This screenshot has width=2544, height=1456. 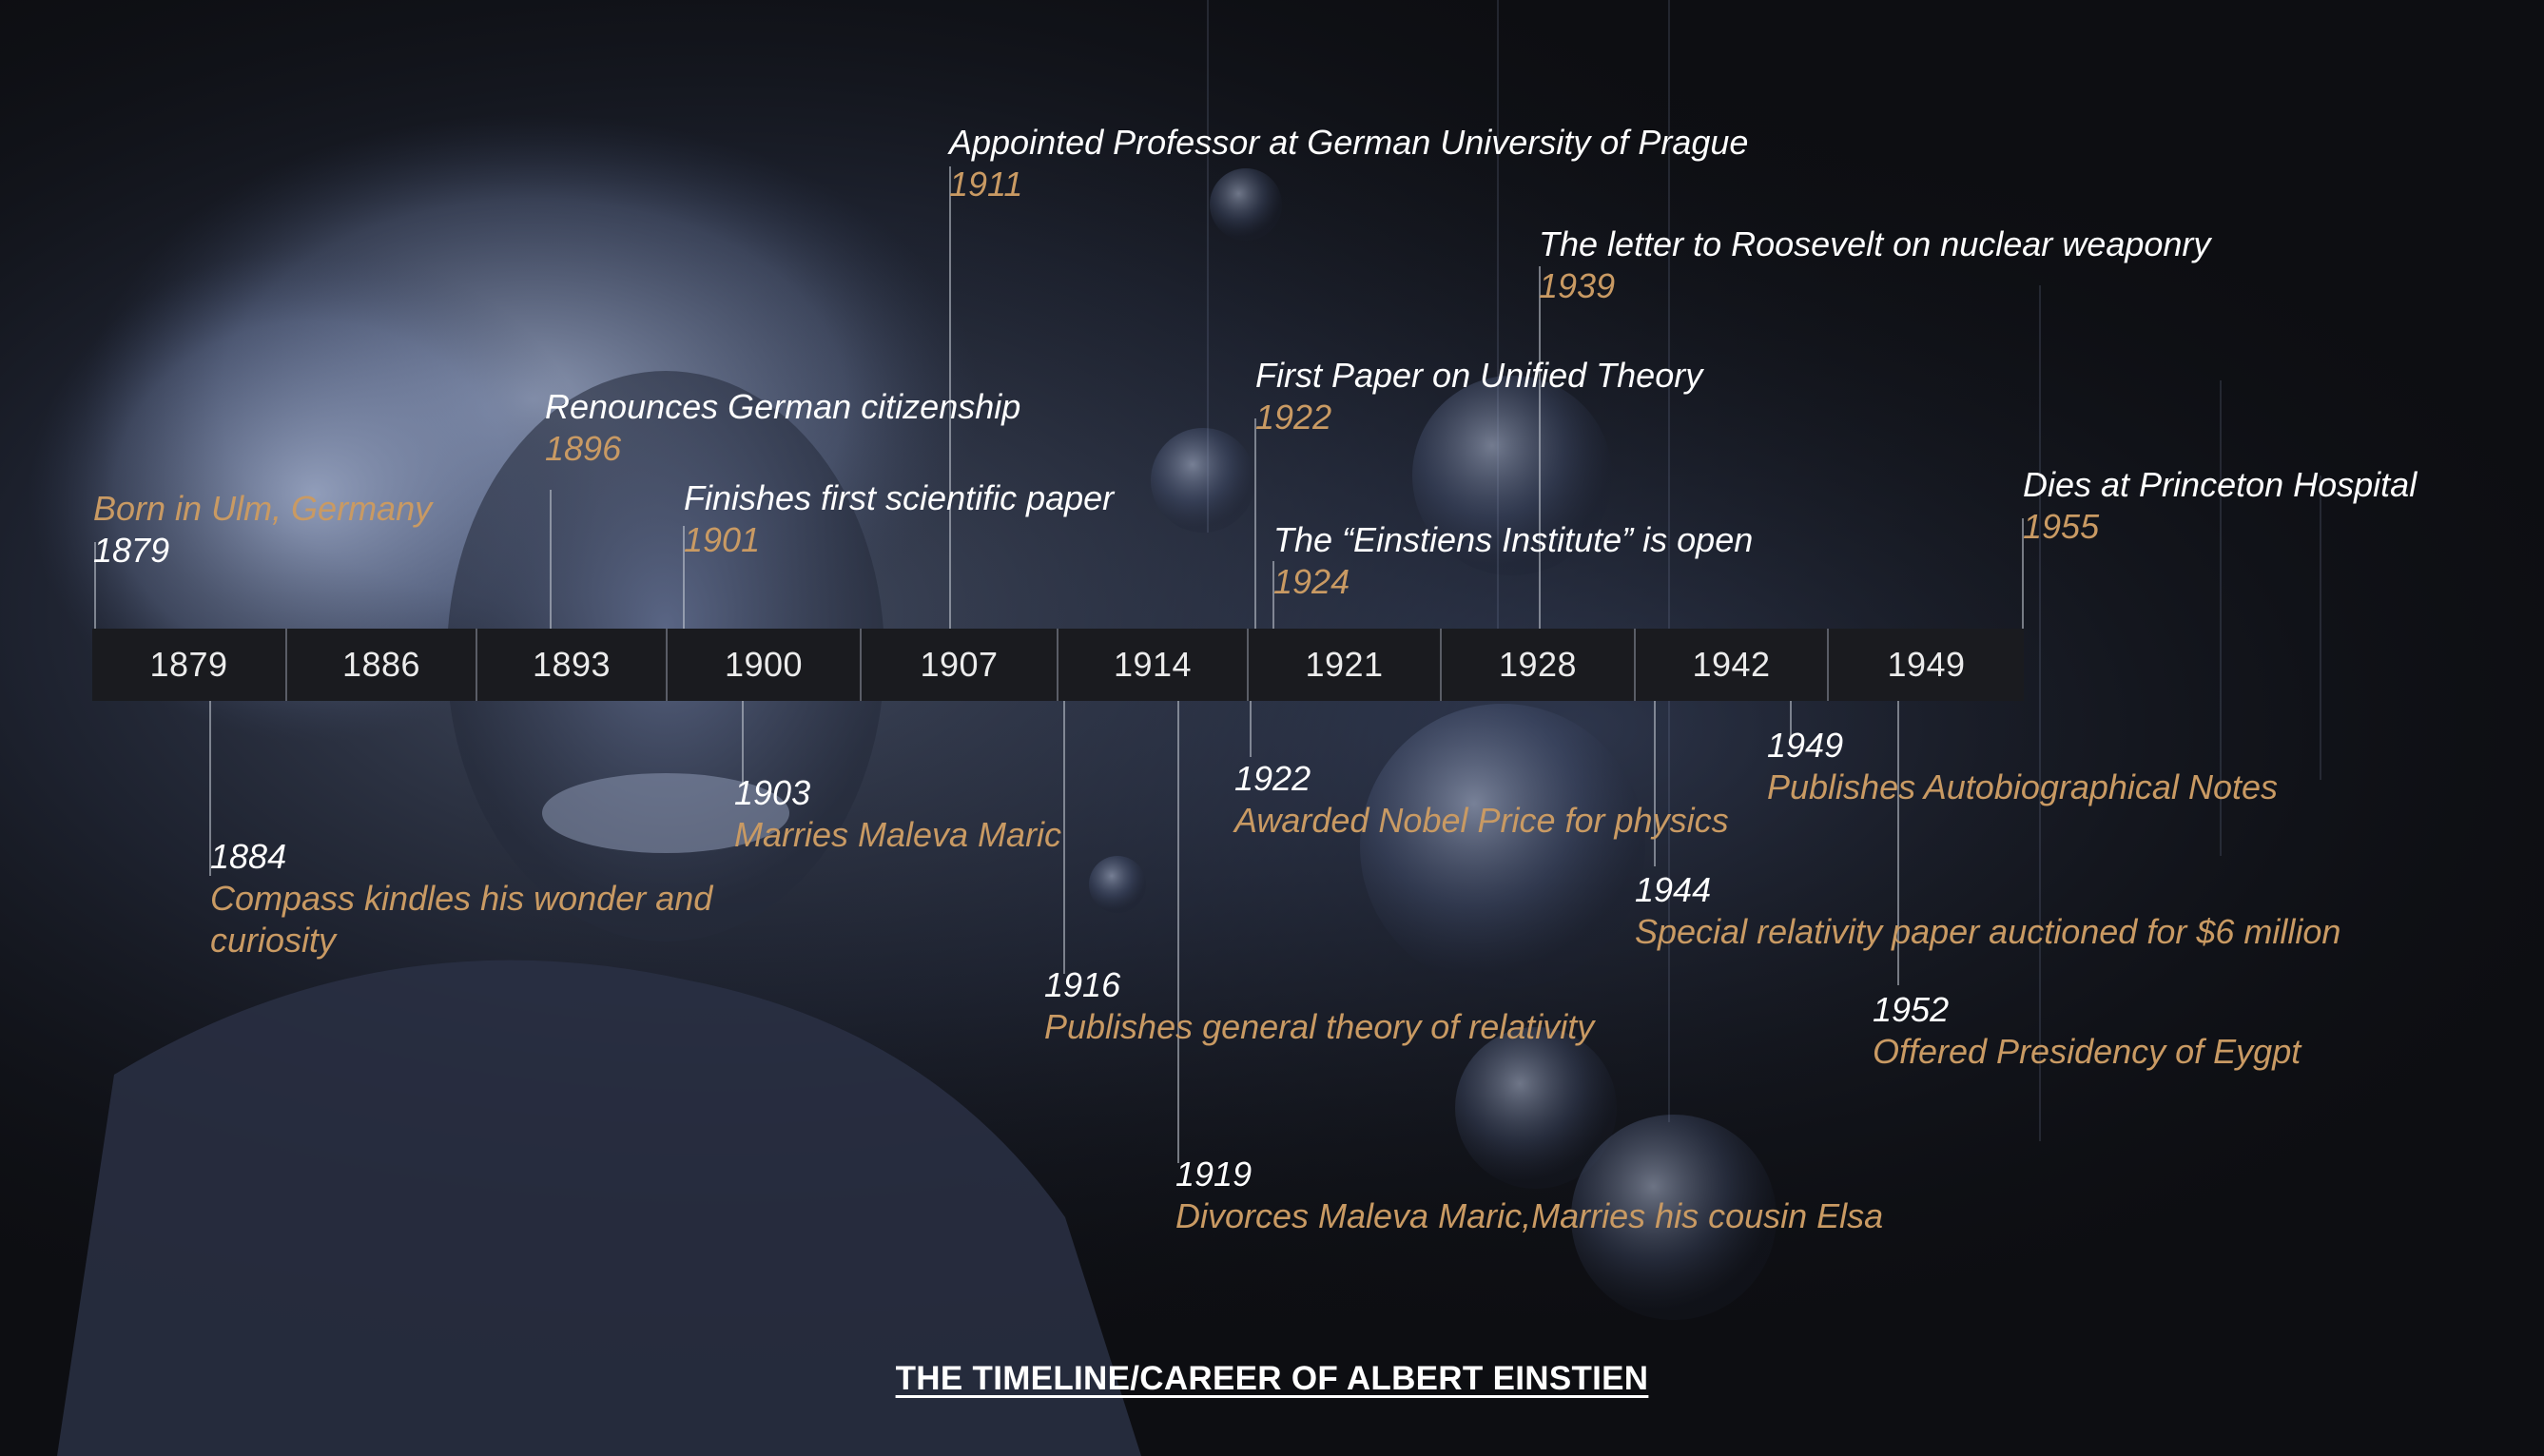 What do you see at coordinates (1064, 837) in the screenshot?
I see `connector-relativity` at bounding box center [1064, 837].